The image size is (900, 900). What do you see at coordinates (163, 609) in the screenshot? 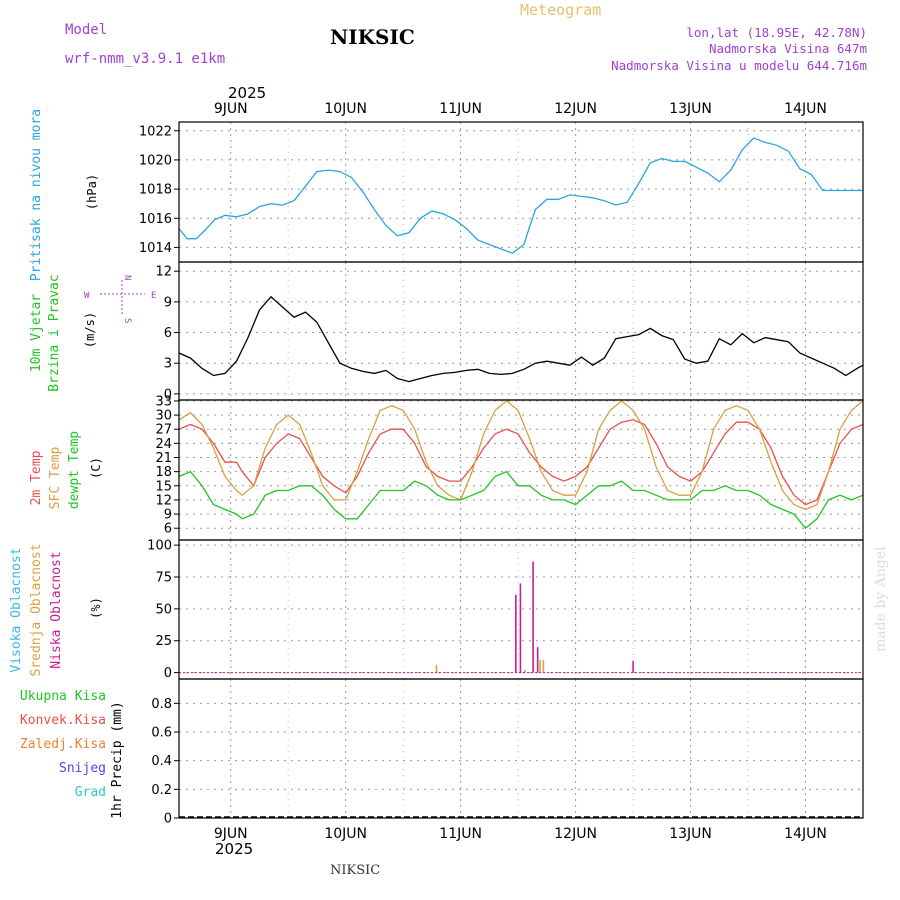
I see `clouds-ytick-label: 50` at bounding box center [163, 609].